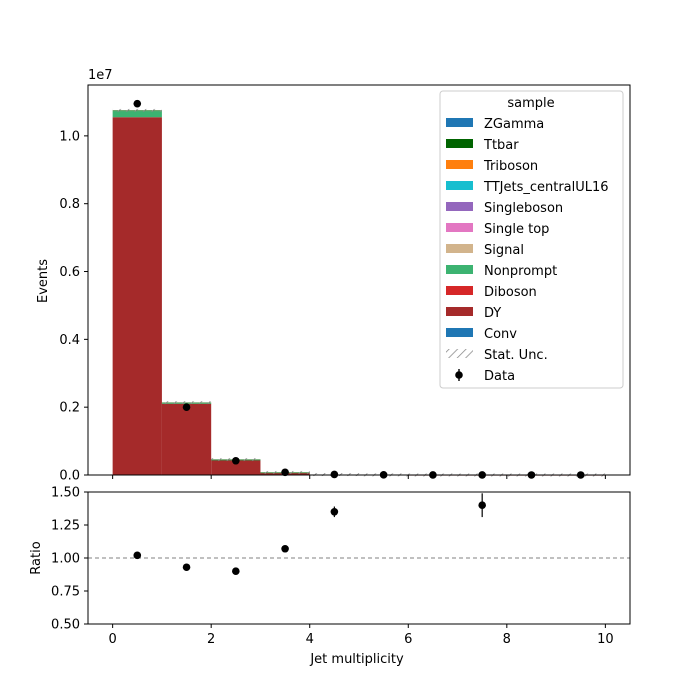 The image size is (700, 700). Describe the element at coordinates (211, 639) in the screenshot. I see `x-tick-label: 2` at that location.